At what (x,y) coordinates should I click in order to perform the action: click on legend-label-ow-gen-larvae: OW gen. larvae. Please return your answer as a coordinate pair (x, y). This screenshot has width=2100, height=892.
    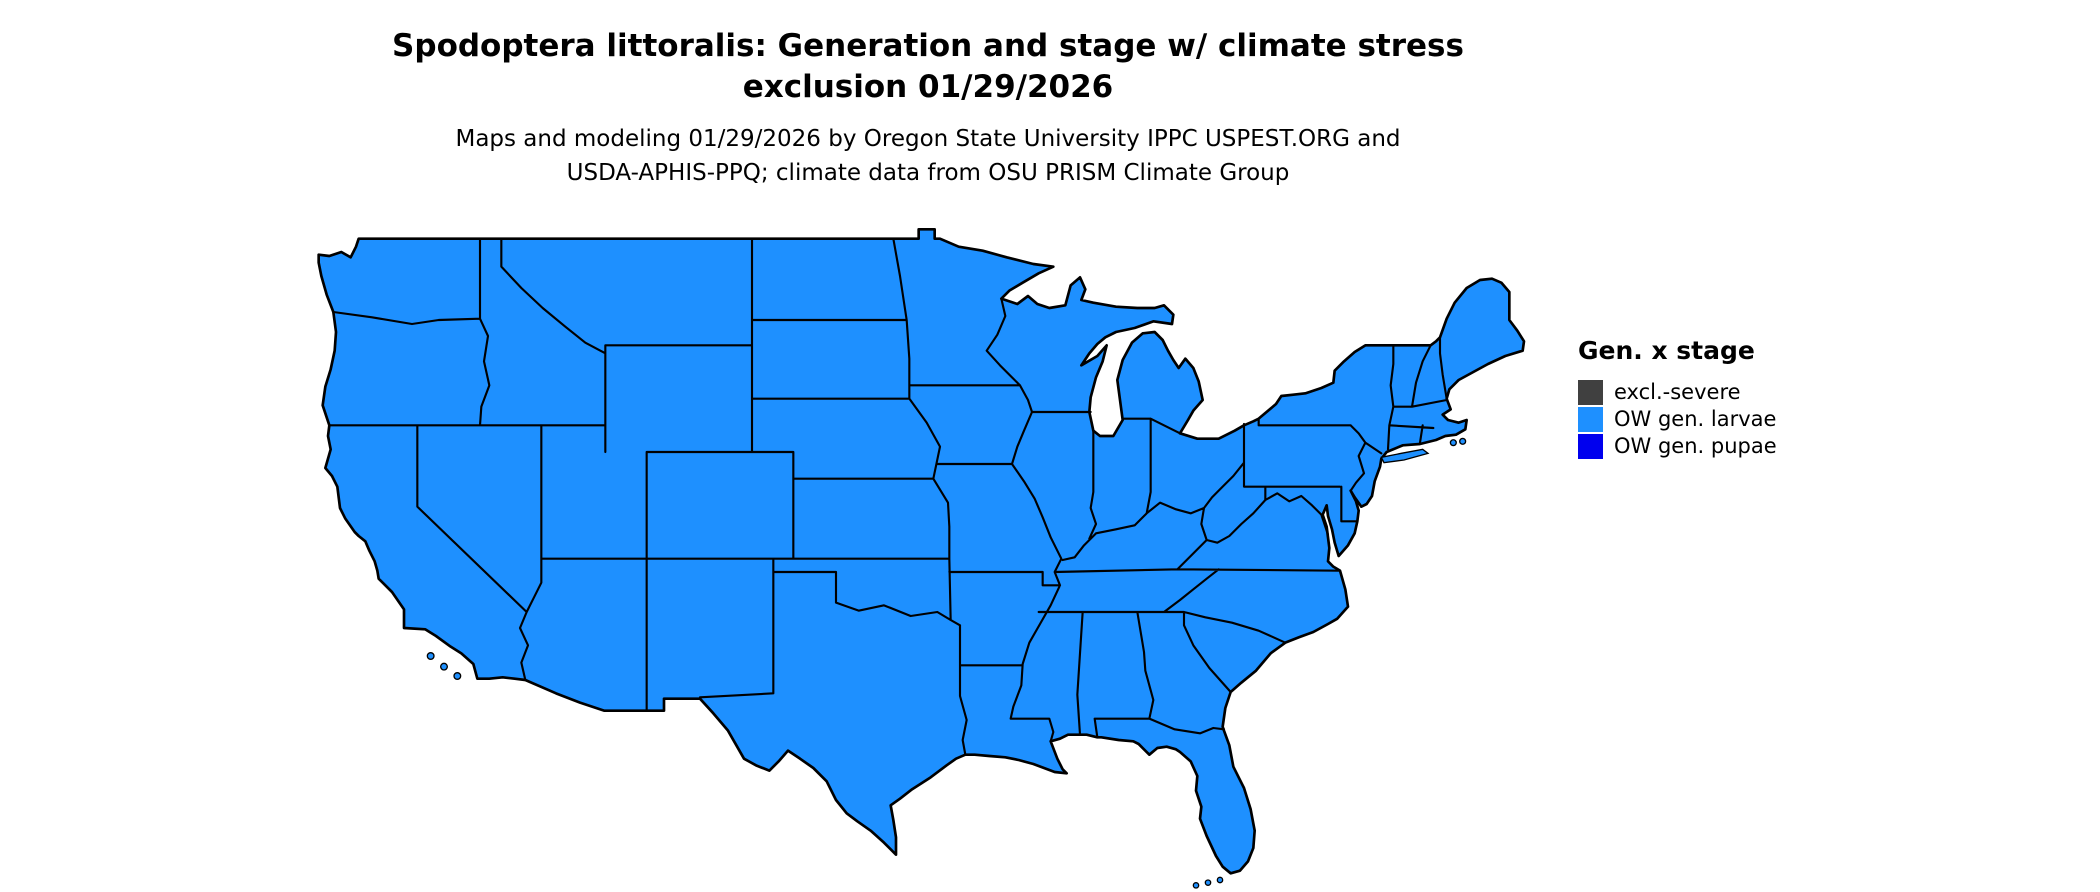
    Looking at the image, I should click on (1695, 419).